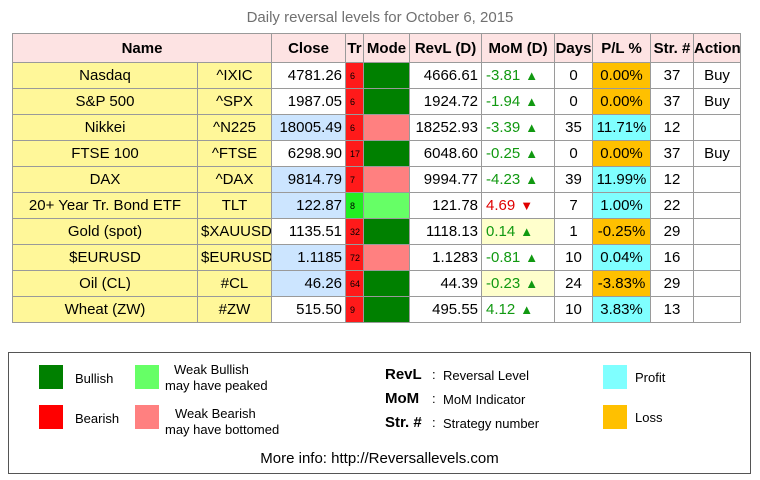 The height and width of the screenshot is (480, 760). Describe the element at coordinates (446, 75) in the screenshot. I see `revl-value: 4666.61` at that location.